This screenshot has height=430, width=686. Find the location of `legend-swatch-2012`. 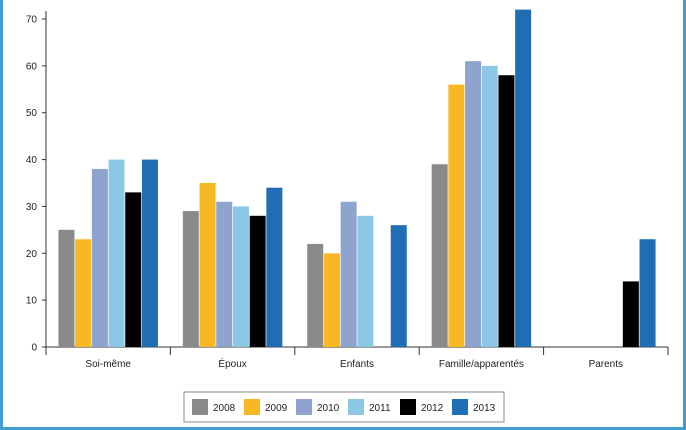

legend-swatch-2012 is located at coordinates (408, 407).